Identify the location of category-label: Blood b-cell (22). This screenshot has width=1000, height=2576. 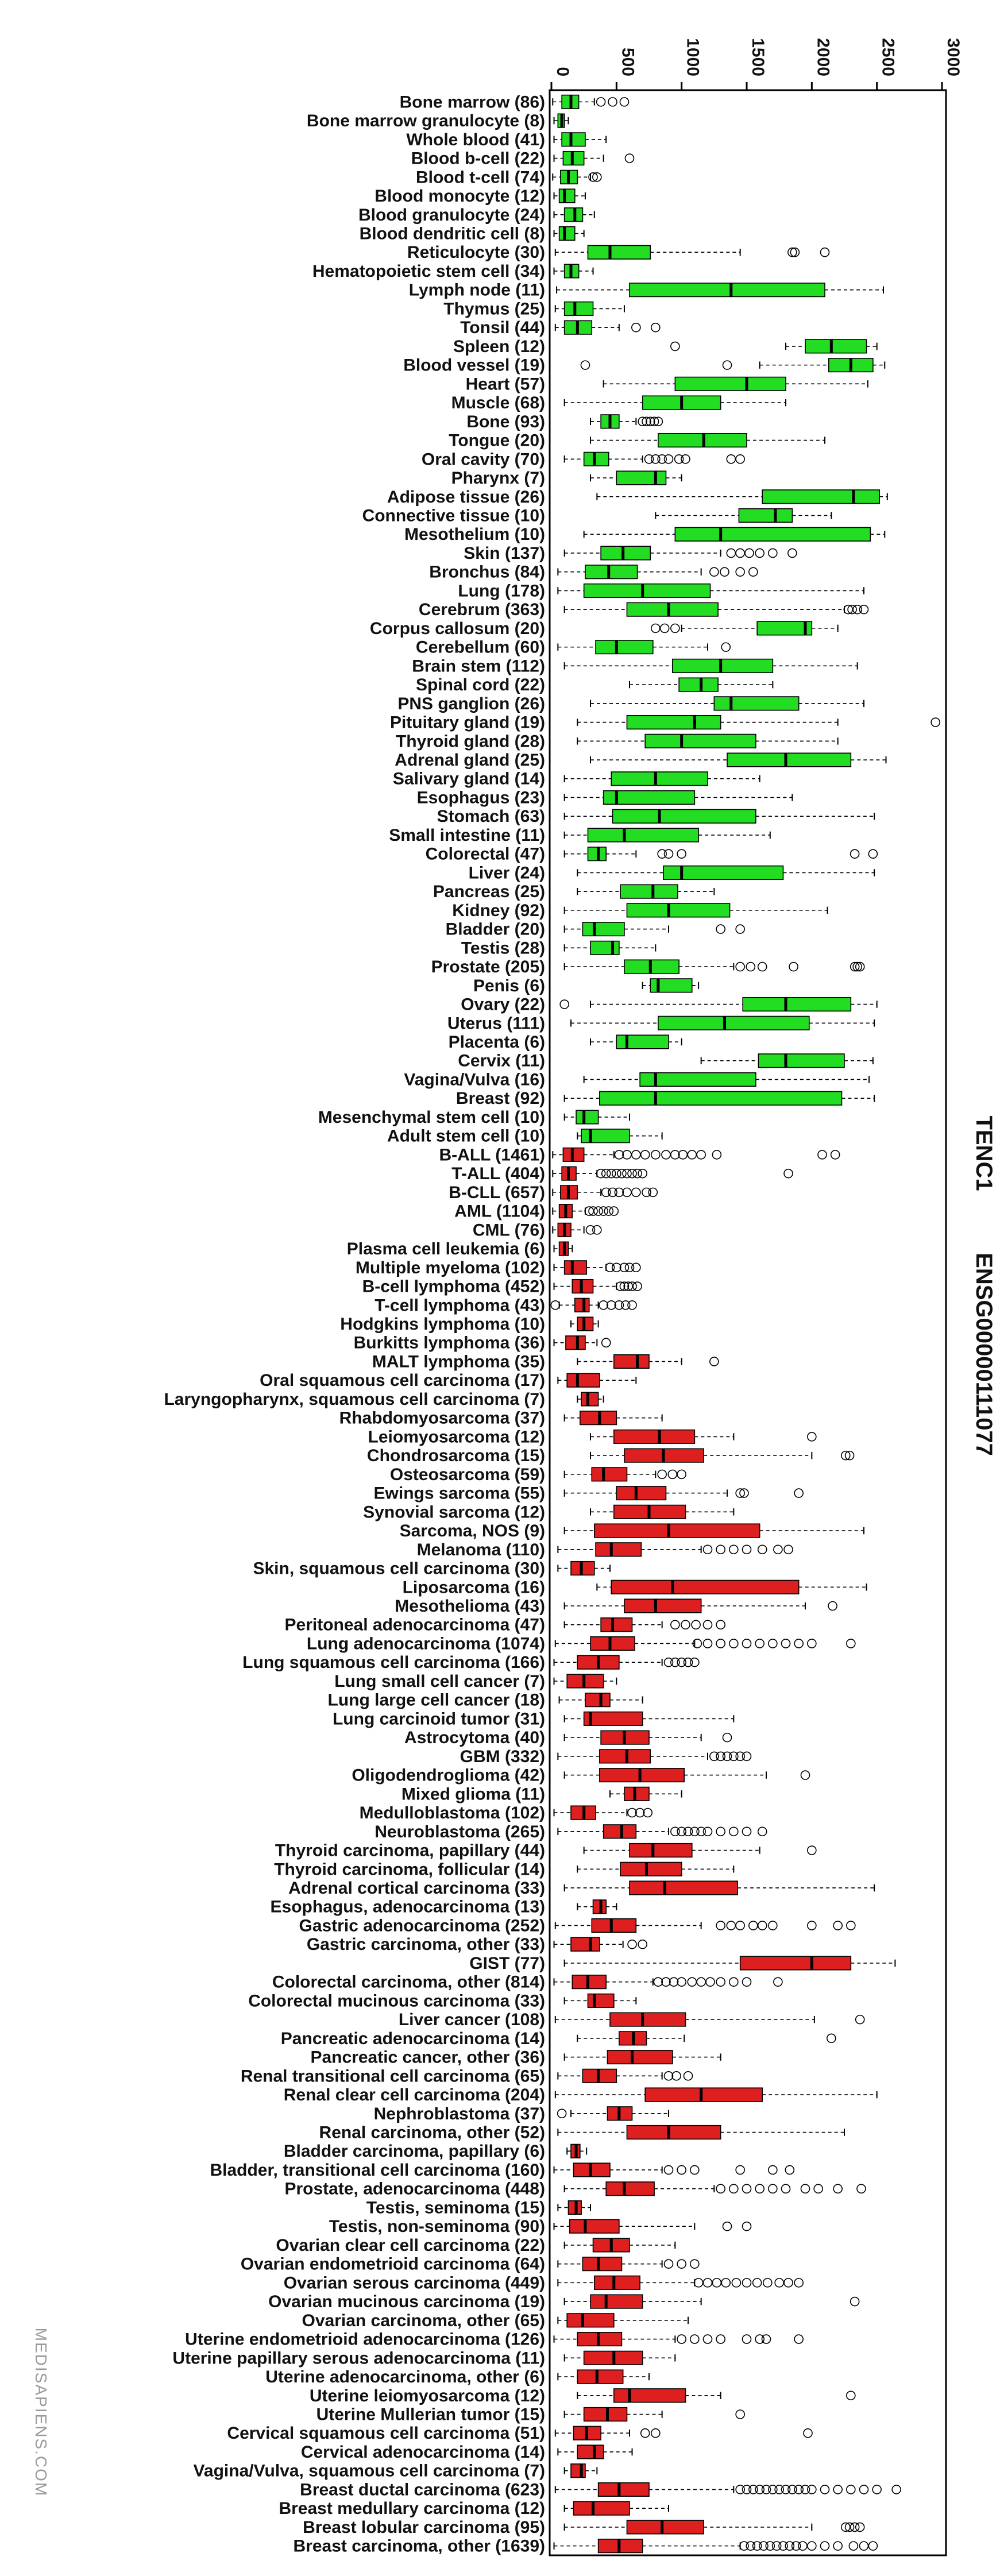
(478, 158).